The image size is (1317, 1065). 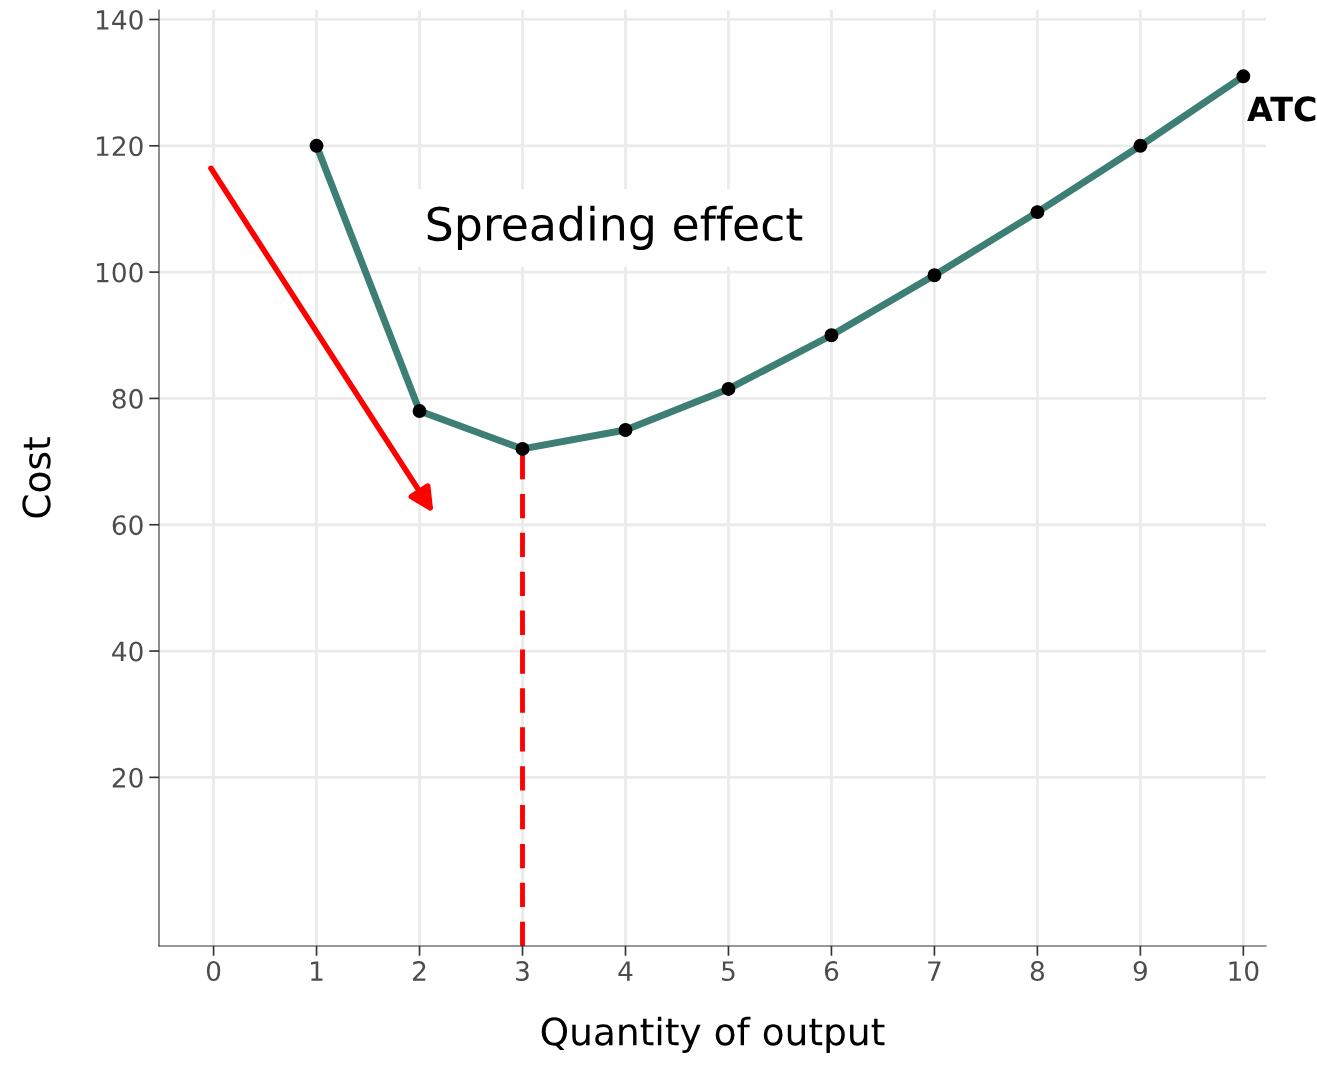 I want to click on y-axis-title: Cost, so click(x=36, y=477).